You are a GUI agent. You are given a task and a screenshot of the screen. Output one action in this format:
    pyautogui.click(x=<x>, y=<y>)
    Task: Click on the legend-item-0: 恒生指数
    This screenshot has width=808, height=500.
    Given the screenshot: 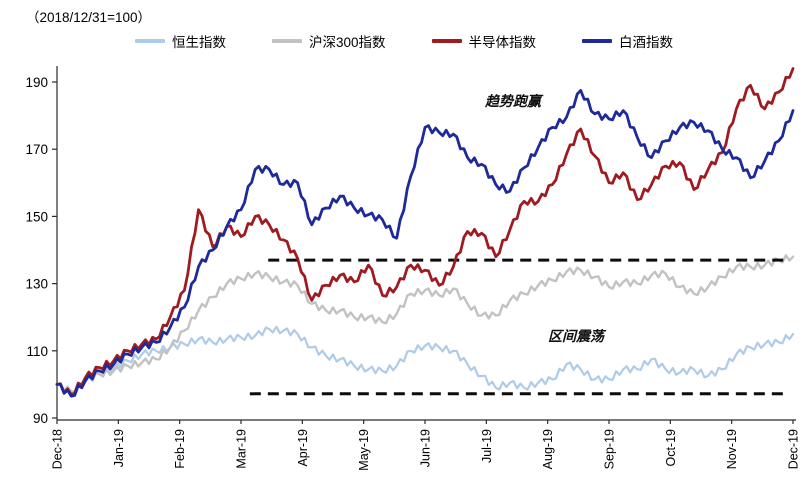 What is the action you would take?
    pyautogui.click(x=180, y=41)
    